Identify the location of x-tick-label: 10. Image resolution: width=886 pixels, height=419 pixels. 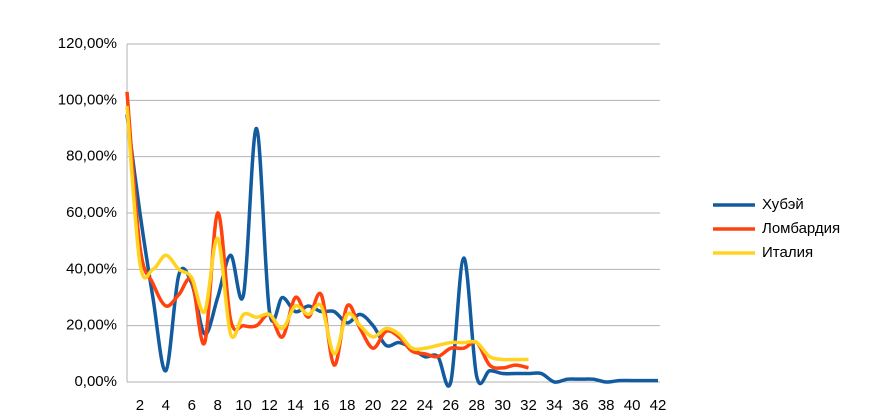
(243, 405).